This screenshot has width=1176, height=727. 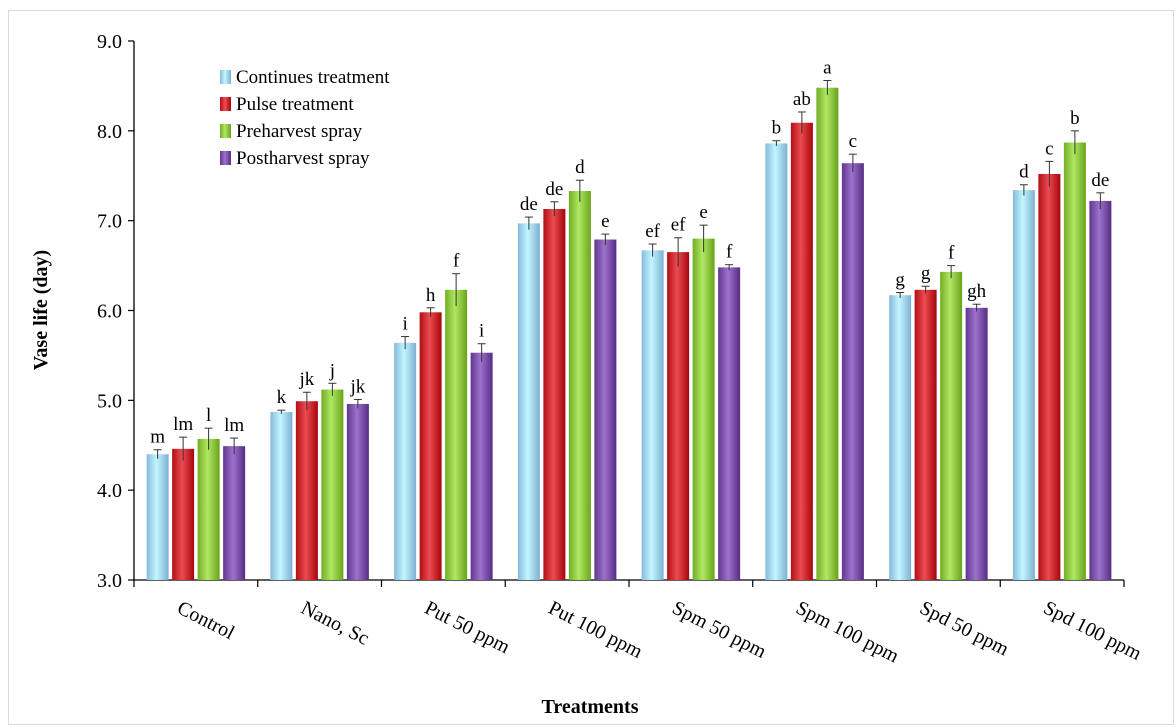 What do you see at coordinates (719, 630) in the screenshot?
I see `x-tick-label: Spm 50 ppm` at bounding box center [719, 630].